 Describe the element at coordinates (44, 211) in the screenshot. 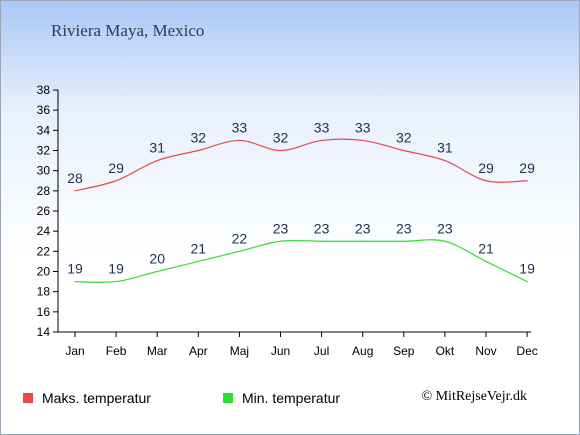

I see `y-tick-label: 26` at that location.